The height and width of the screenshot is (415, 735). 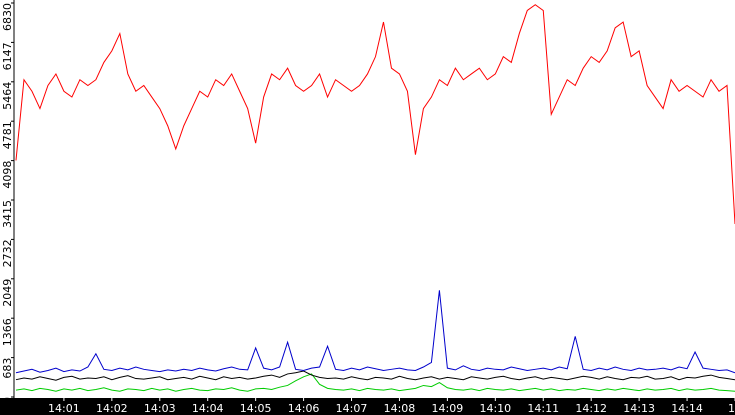 I want to click on x-tick-label: 14:12, so click(x=591, y=408).